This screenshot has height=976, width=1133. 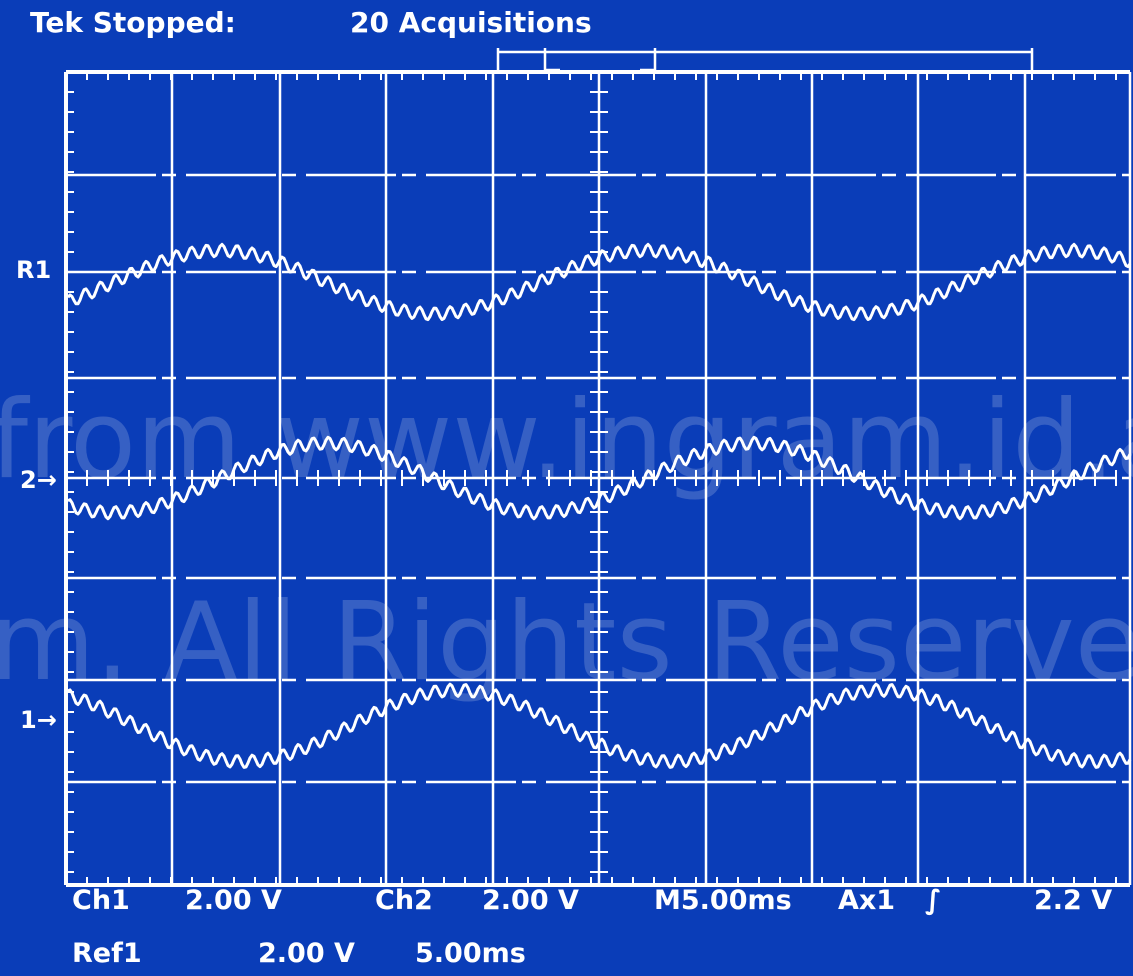 I want to click on ch1-scale: 2.00 V, so click(x=233, y=900).